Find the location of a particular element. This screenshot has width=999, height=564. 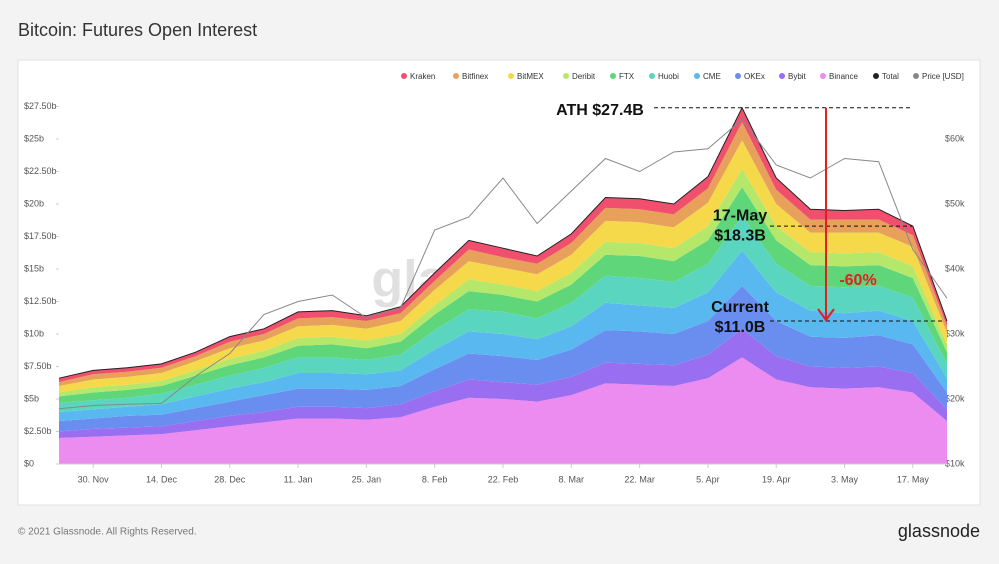

y-tick-label: $15b is located at coordinates (34, 268).